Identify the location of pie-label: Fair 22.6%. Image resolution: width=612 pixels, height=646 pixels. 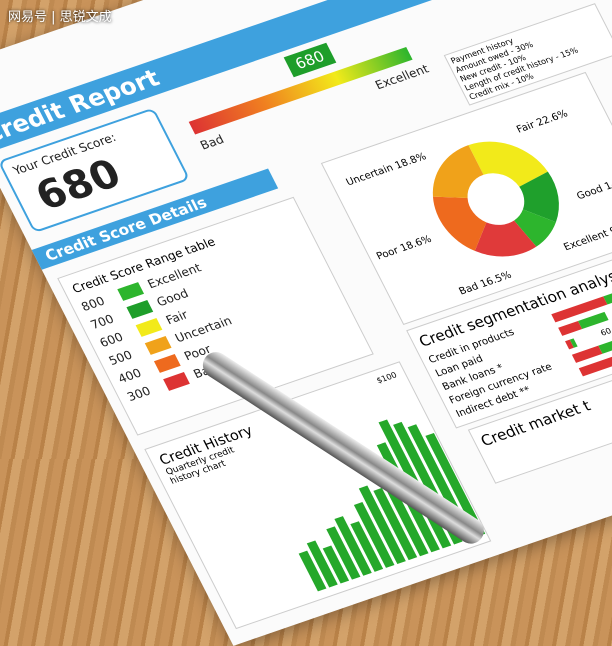
(542, 122).